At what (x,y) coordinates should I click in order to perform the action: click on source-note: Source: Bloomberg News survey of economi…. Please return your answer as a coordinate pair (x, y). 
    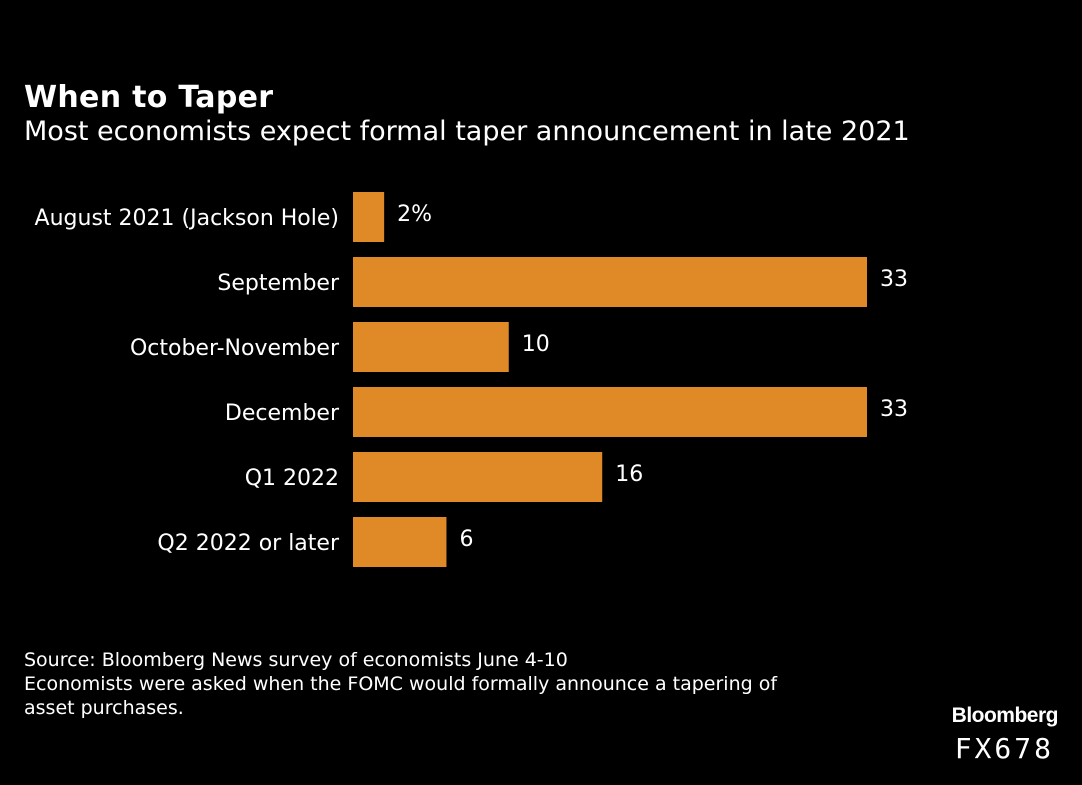
    Looking at the image, I should click on (296, 660).